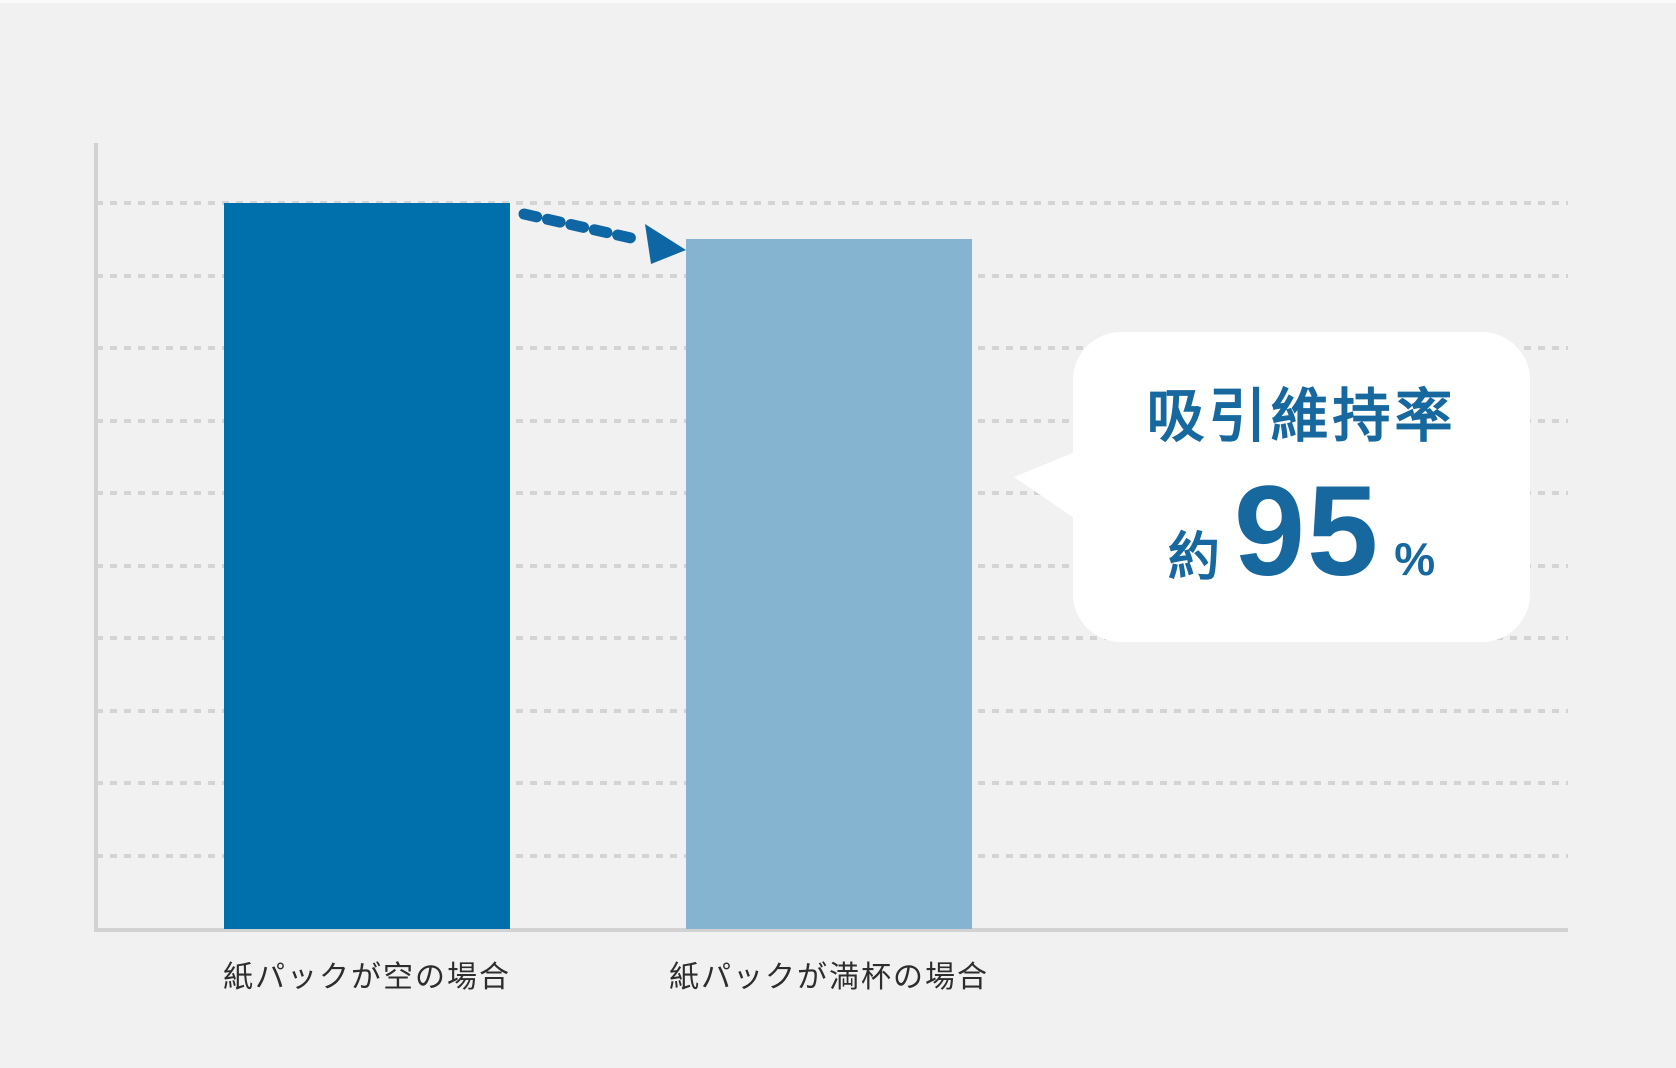 The height and width of the screenshot is (1068, 1676). What do you see at coordinates (1415, 559) in the screenshot?
I see `callout-percent-sign: %` at bounding box center [1415, 559].